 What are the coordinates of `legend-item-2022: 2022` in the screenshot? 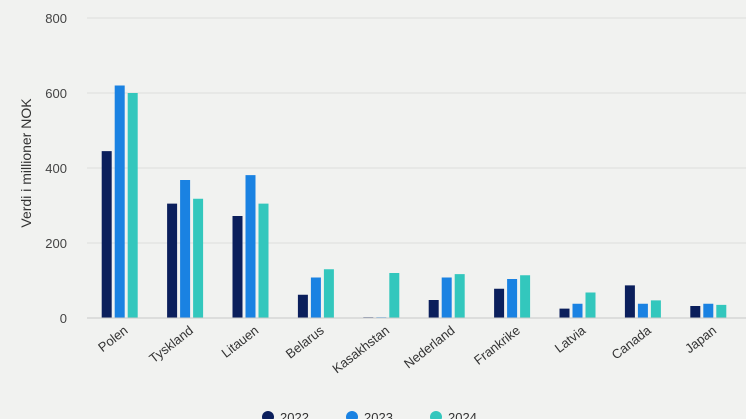 It's located at (285, 414).